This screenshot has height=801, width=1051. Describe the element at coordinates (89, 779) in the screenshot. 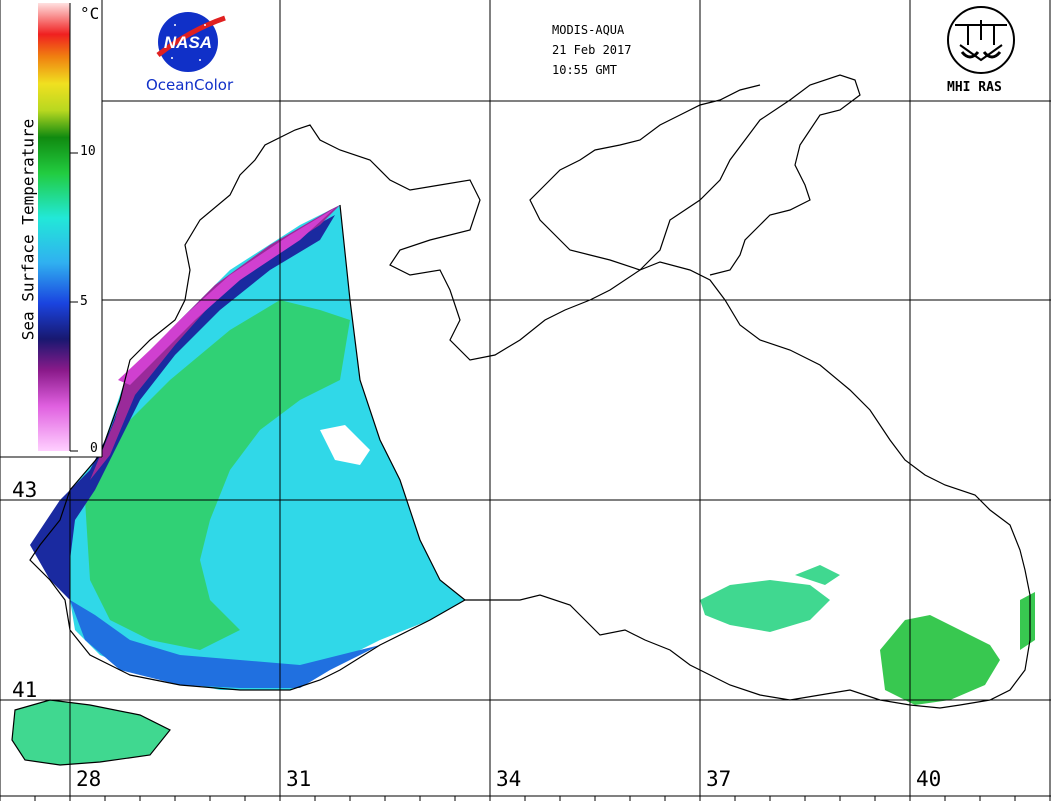

I see `lon-label-28: 28` at that location.